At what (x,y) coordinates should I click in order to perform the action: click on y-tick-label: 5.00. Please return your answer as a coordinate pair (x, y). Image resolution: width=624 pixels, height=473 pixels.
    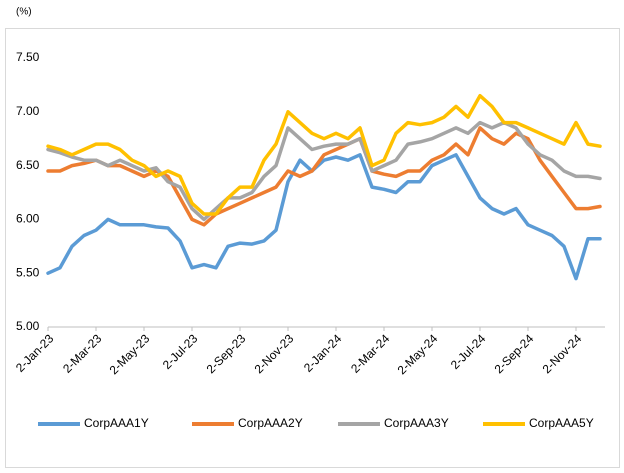
    Looking at the image, I should click on (28, 326).